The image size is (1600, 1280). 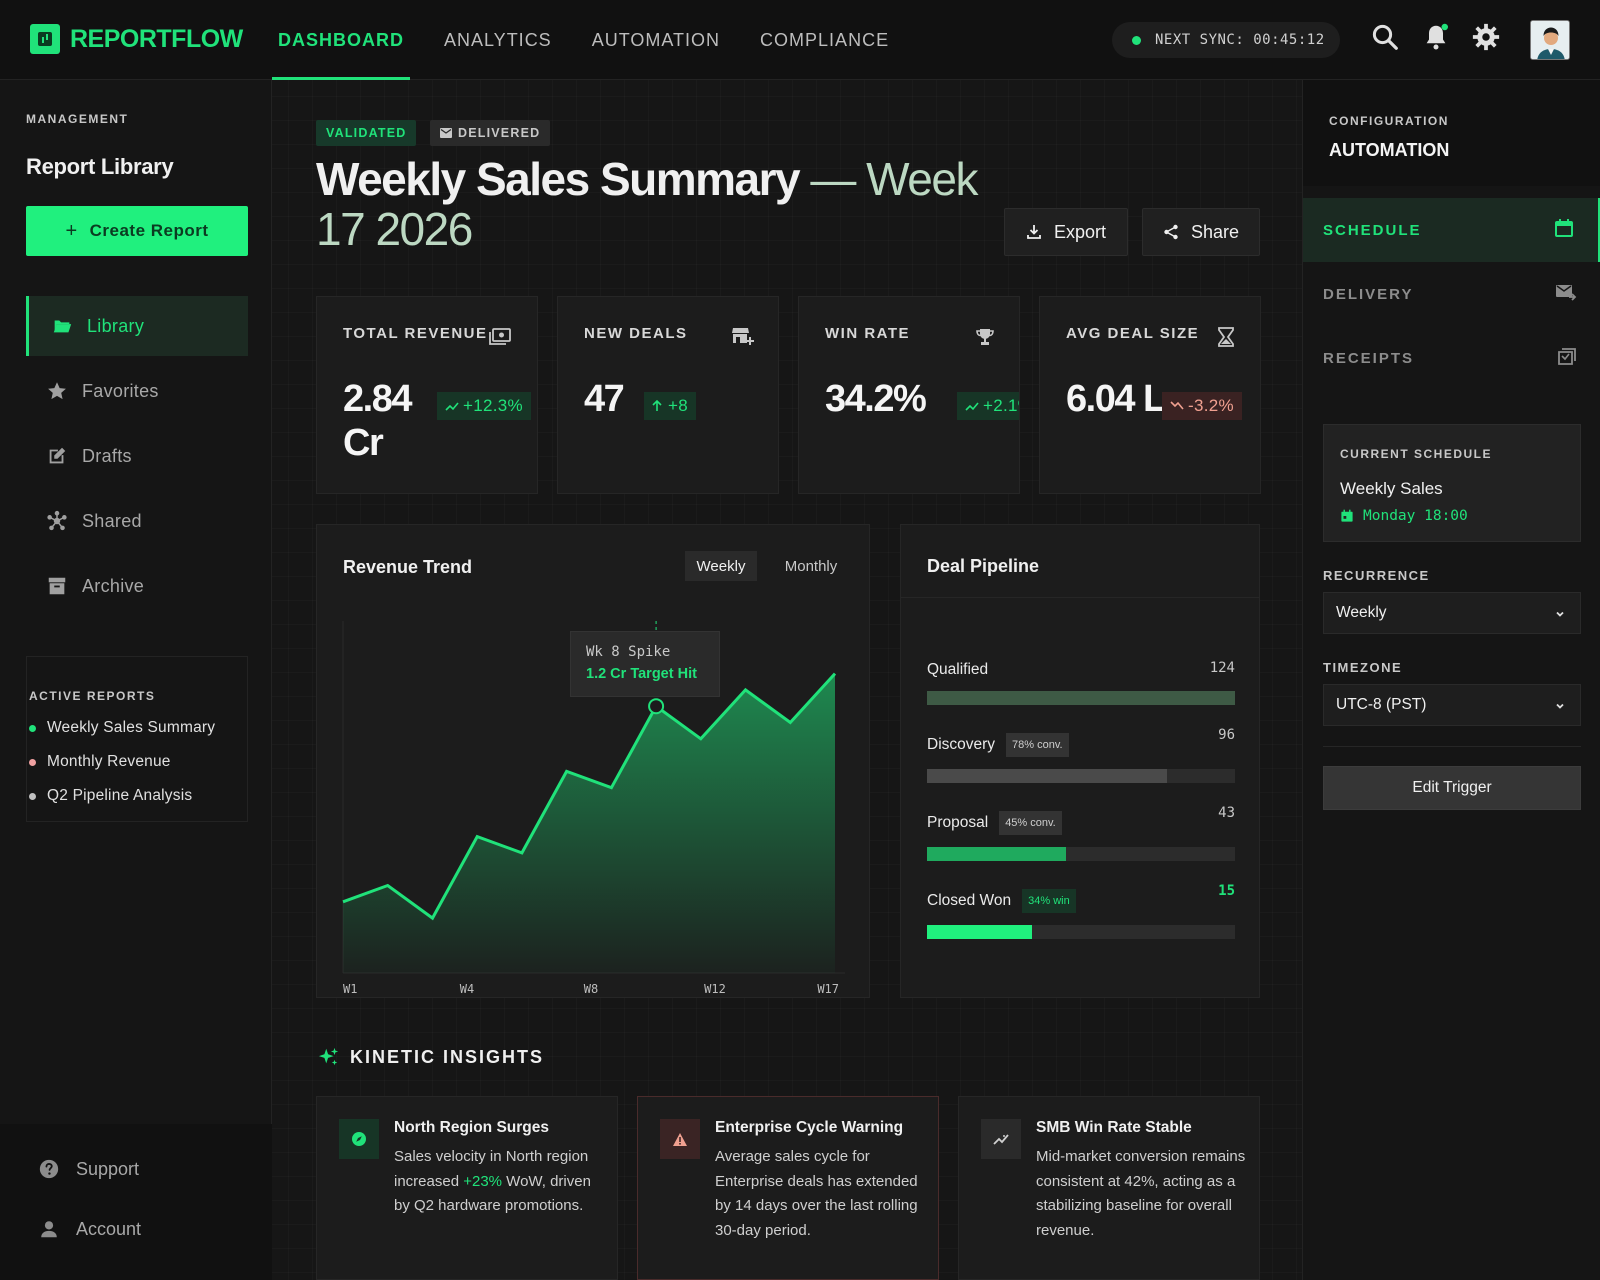 I want to click on avatar, so click(x=1550, y=40).